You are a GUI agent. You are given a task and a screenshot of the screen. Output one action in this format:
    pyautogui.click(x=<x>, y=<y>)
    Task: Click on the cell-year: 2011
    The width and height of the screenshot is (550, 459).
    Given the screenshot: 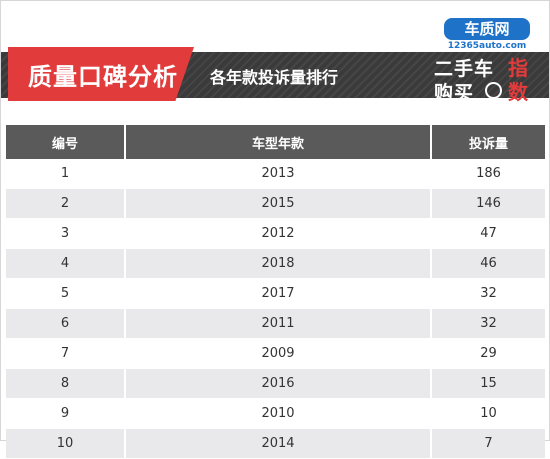 What is the action you would take?
    pyautogui.click(x=279, y=324)
    